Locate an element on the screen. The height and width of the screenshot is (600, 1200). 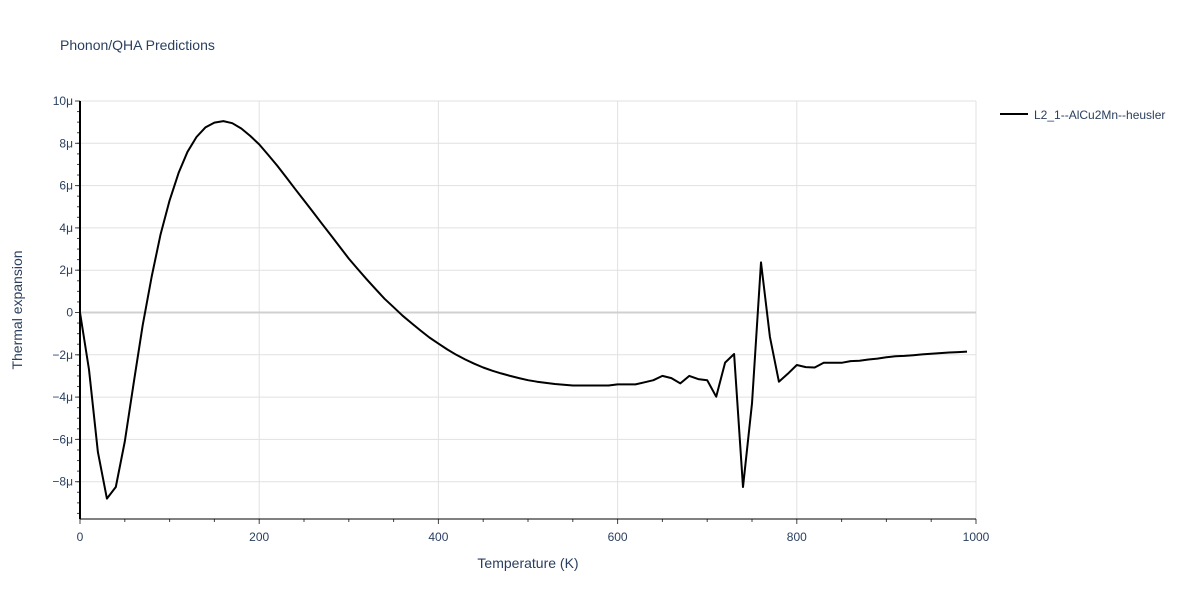
legend: L2_1--AlCu2Mn--heusler is located at coordinates (1082, 115).